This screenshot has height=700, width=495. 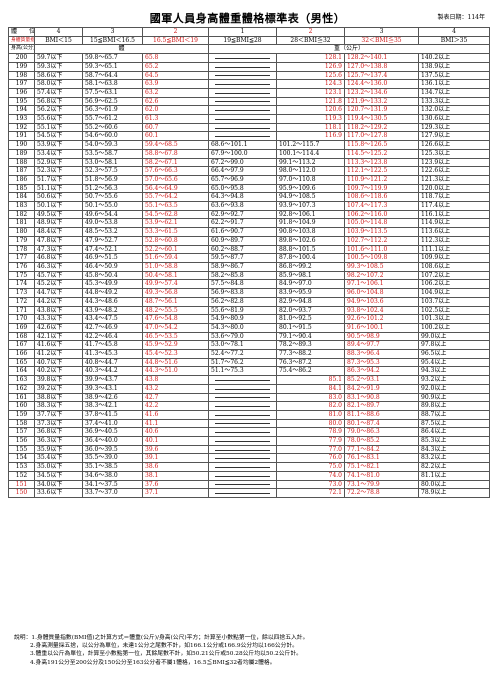 I want to click on table-cell-b: 46.4～50.9, so click(x=112, y=267).